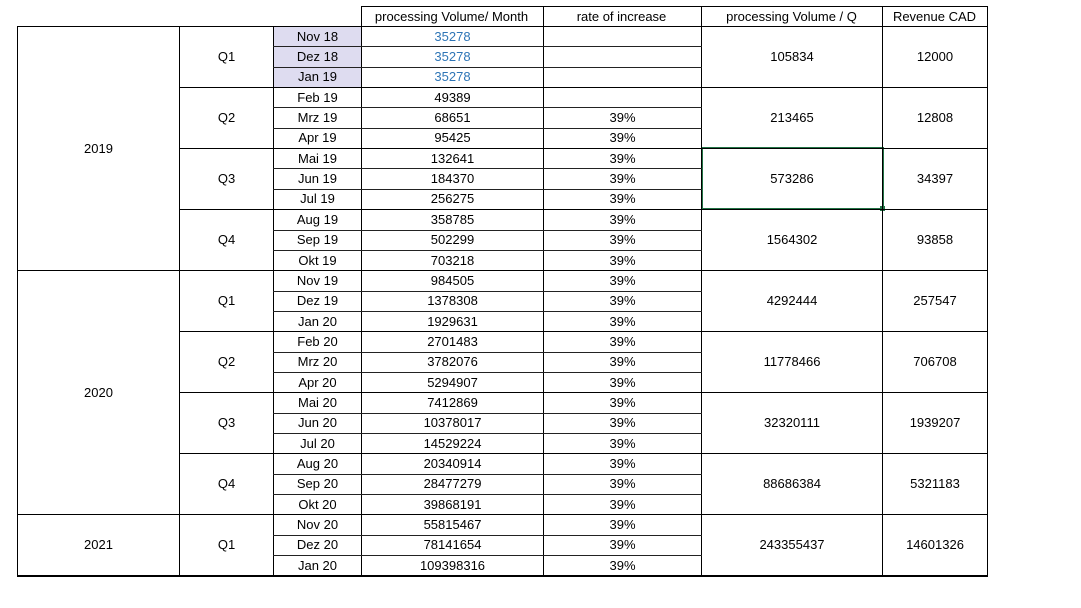 The height and width of the screenshot is (608, 1081). What do you see at coordinates (452, 443) in the screenshot?
I see `monthly-volume-cell: 14529224` at bounding box center [452, 443].